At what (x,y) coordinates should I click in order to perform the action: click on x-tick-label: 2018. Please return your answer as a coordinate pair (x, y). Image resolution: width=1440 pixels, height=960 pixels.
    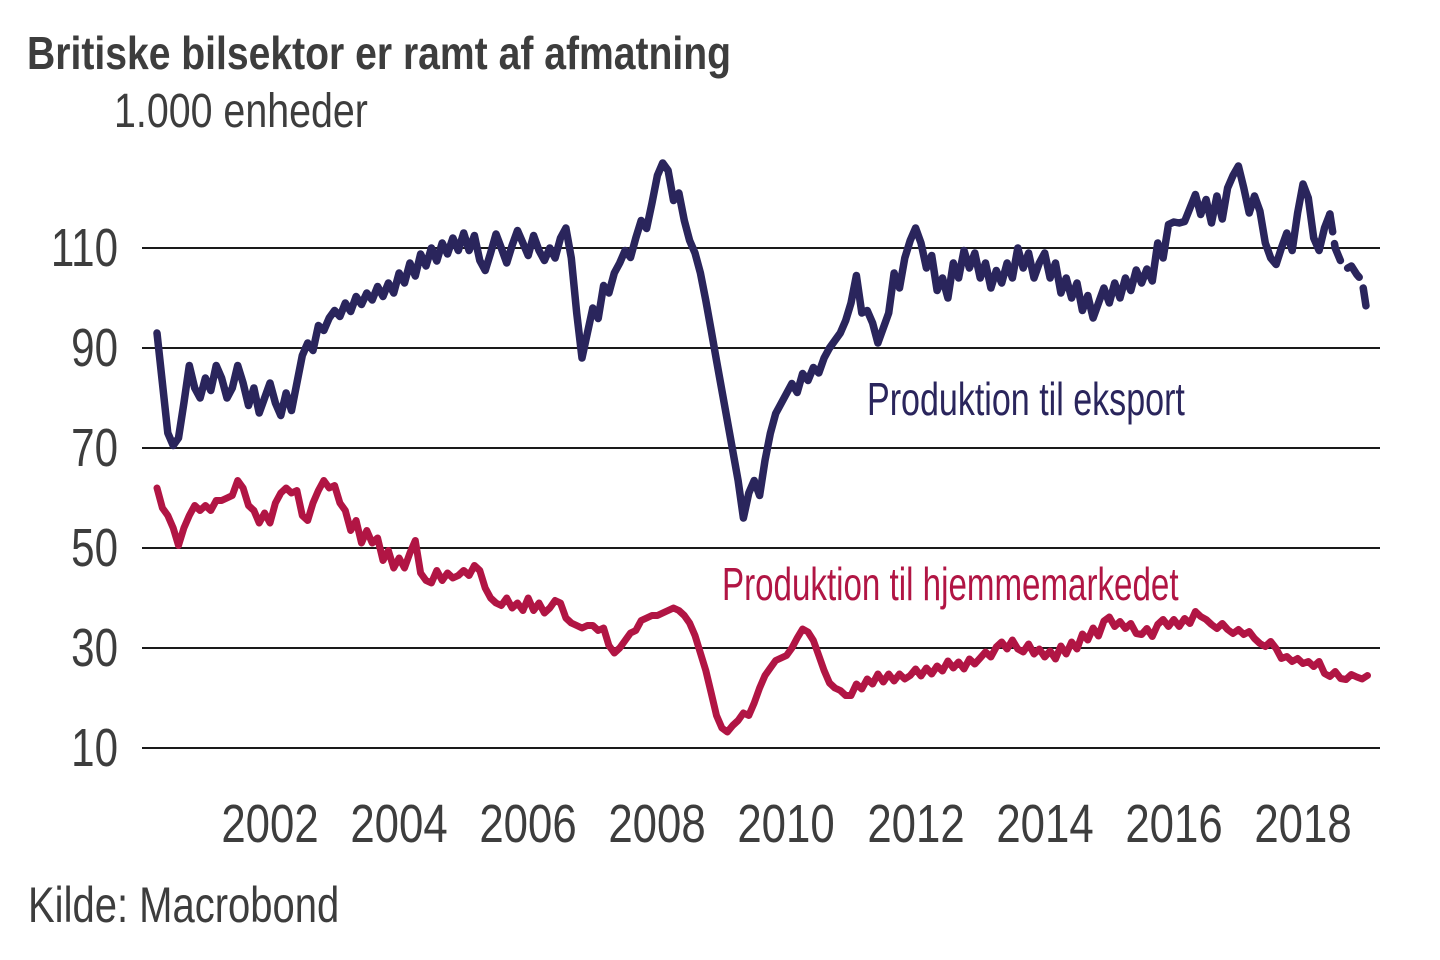
    Looking at the image, I should click on (1303, 824).